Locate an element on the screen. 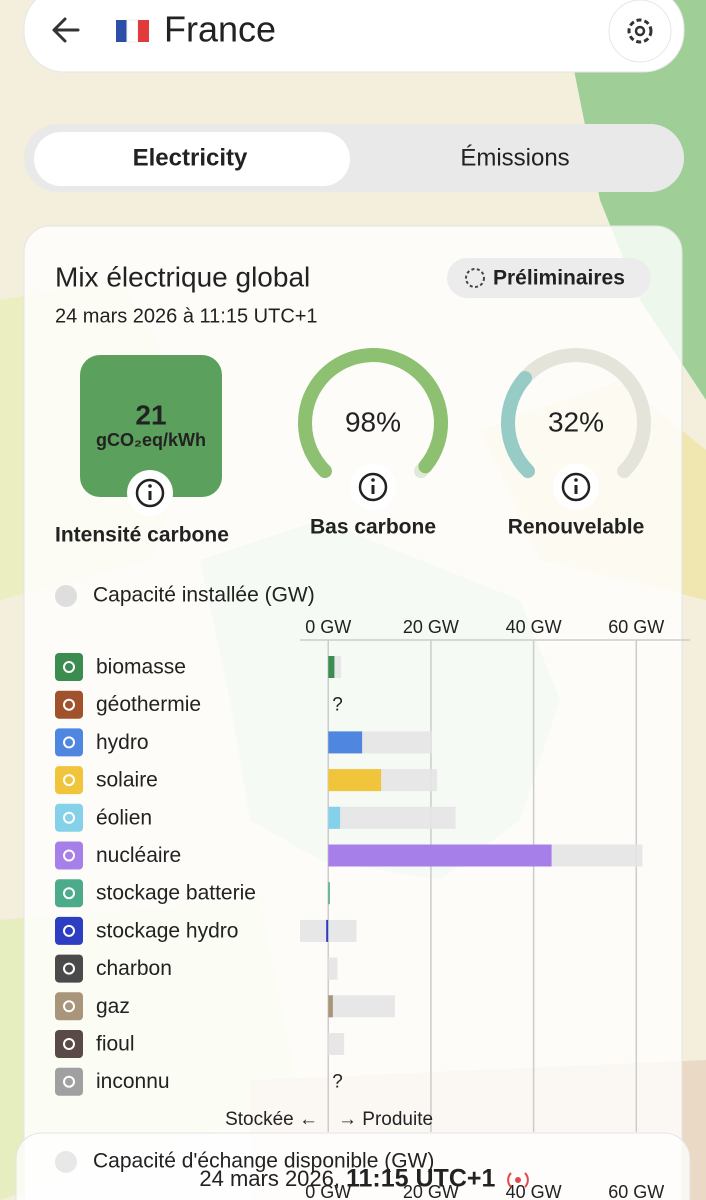  back-button is located at coordinates (66, 30).